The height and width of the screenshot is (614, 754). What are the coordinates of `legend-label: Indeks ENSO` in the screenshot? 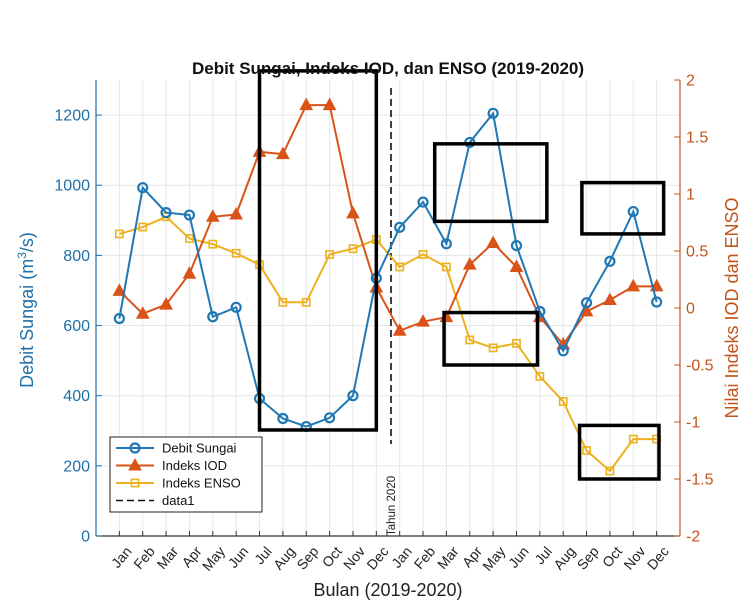 It's located at (201, 483).